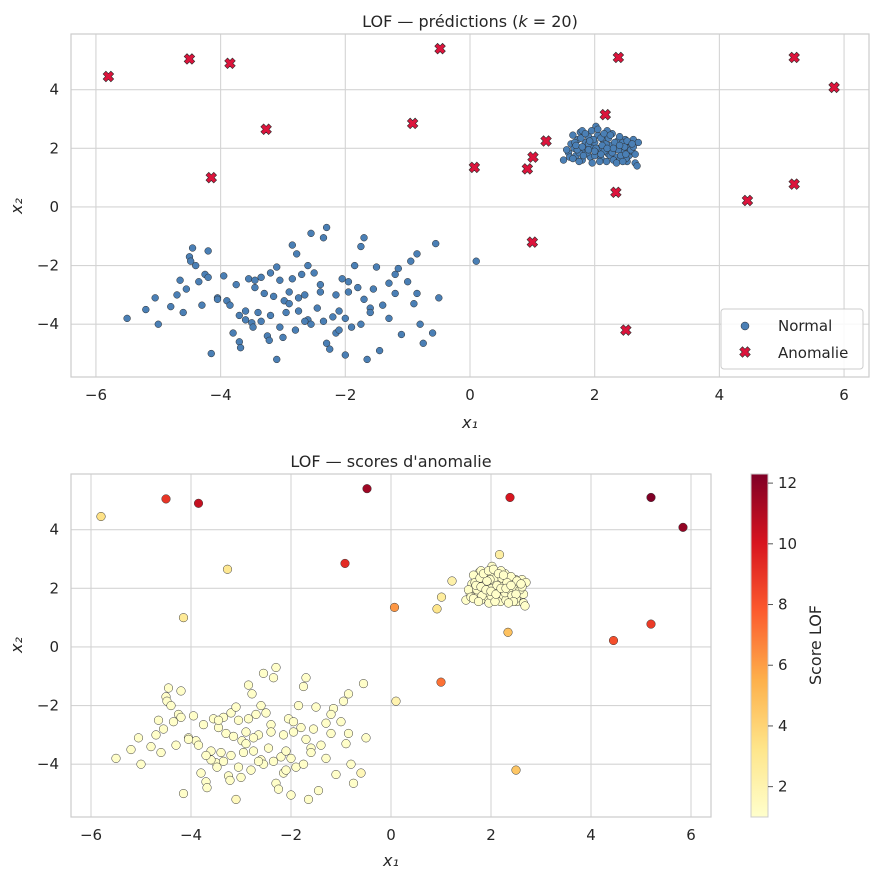 The width and height of the screenshot is (880, 884). Describe the element at coordinates (54, 207) in the screenshot. I see `chart1-ytick-label: 0` at that location.